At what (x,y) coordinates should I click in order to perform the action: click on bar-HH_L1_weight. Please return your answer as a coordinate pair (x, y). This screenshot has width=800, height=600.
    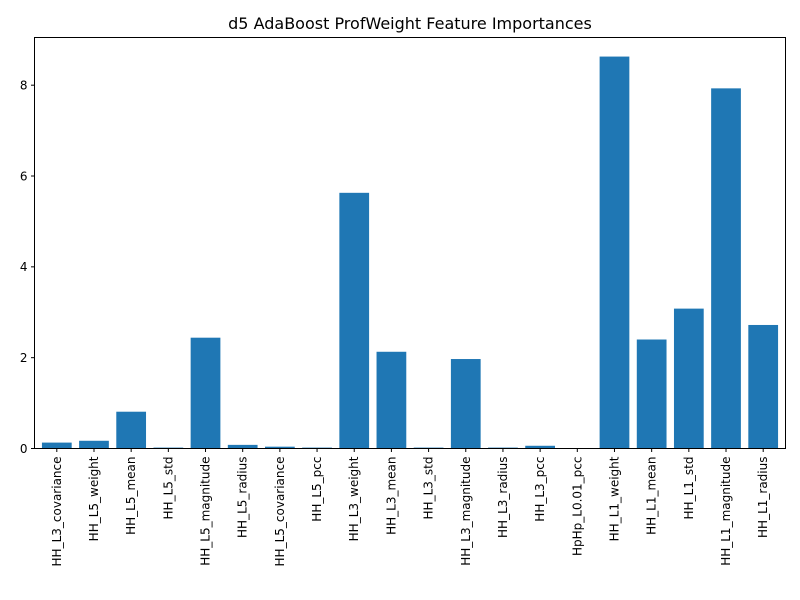
    Looking at the image, I should click on (614, 252).